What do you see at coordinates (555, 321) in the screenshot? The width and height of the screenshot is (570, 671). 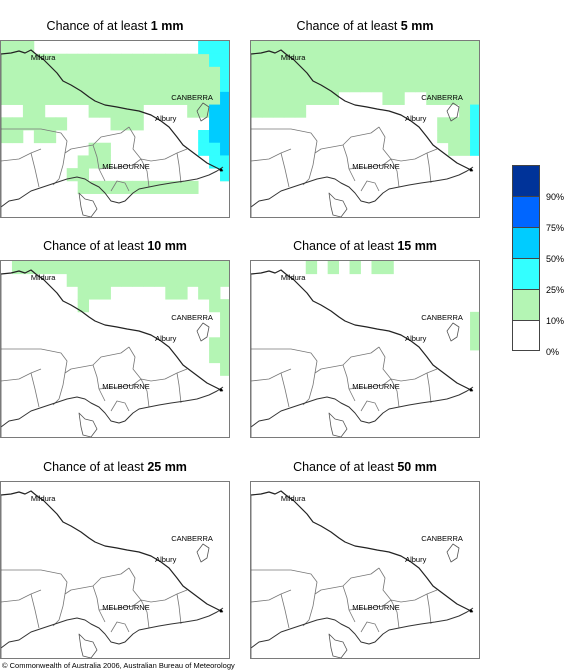 I see `legend-label-10: 10%` at bounding box center [555, 321].